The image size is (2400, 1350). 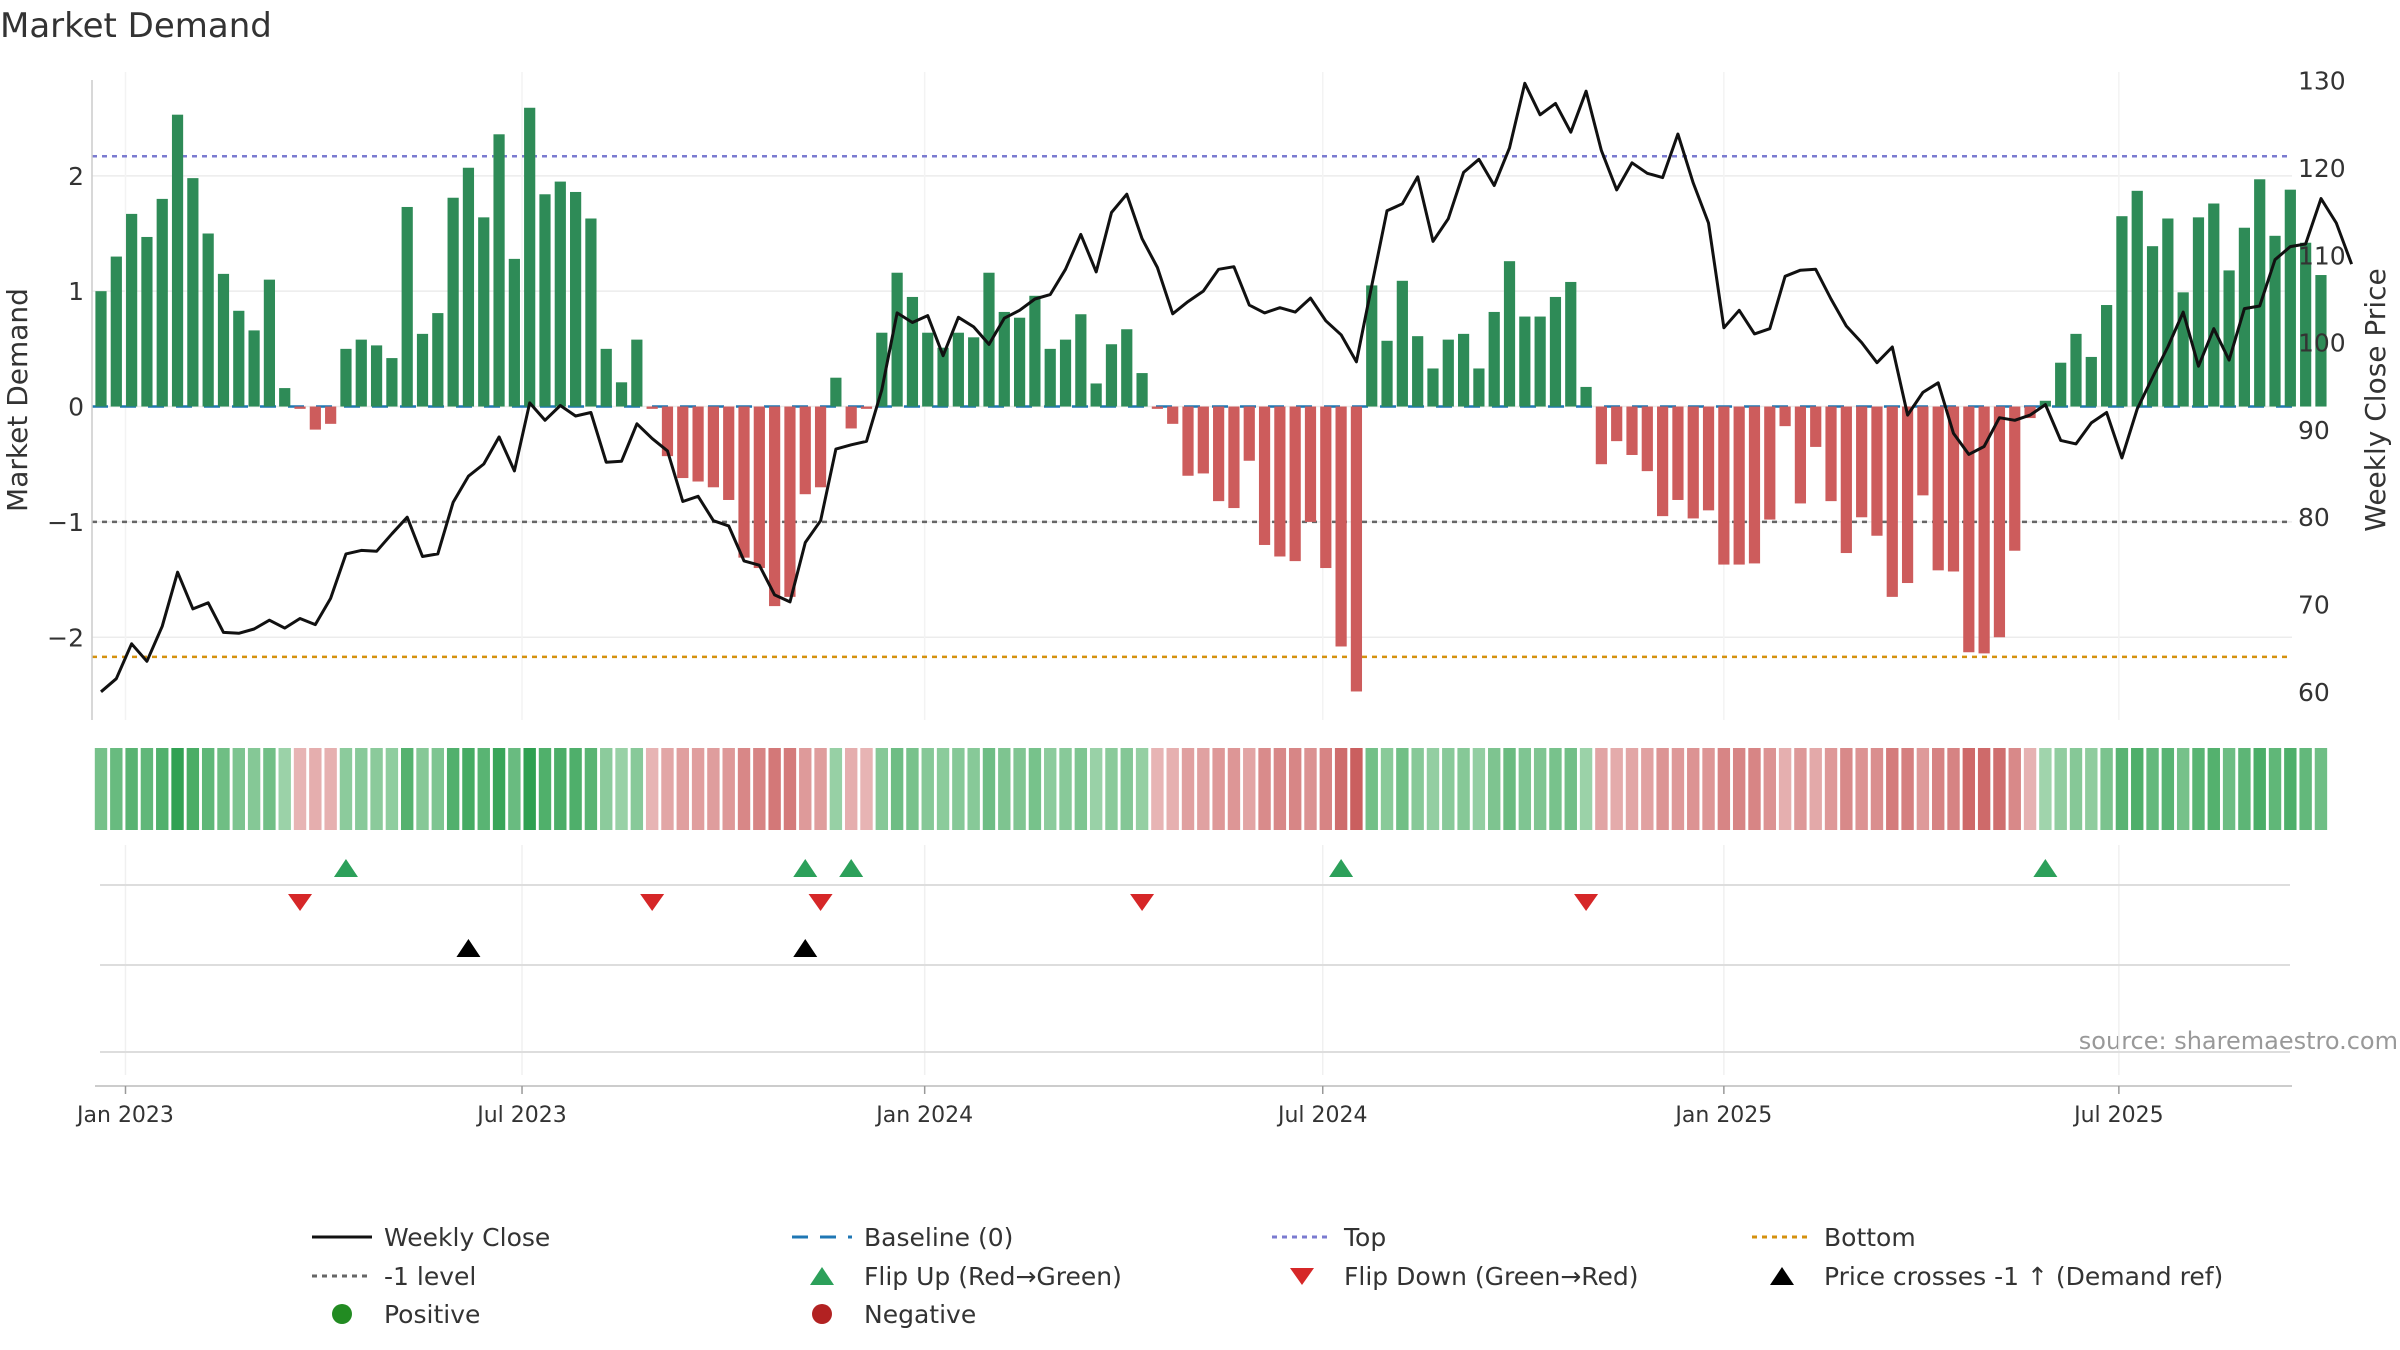 I want to click on demand-heat-strip, so click(x=1211, y=789).